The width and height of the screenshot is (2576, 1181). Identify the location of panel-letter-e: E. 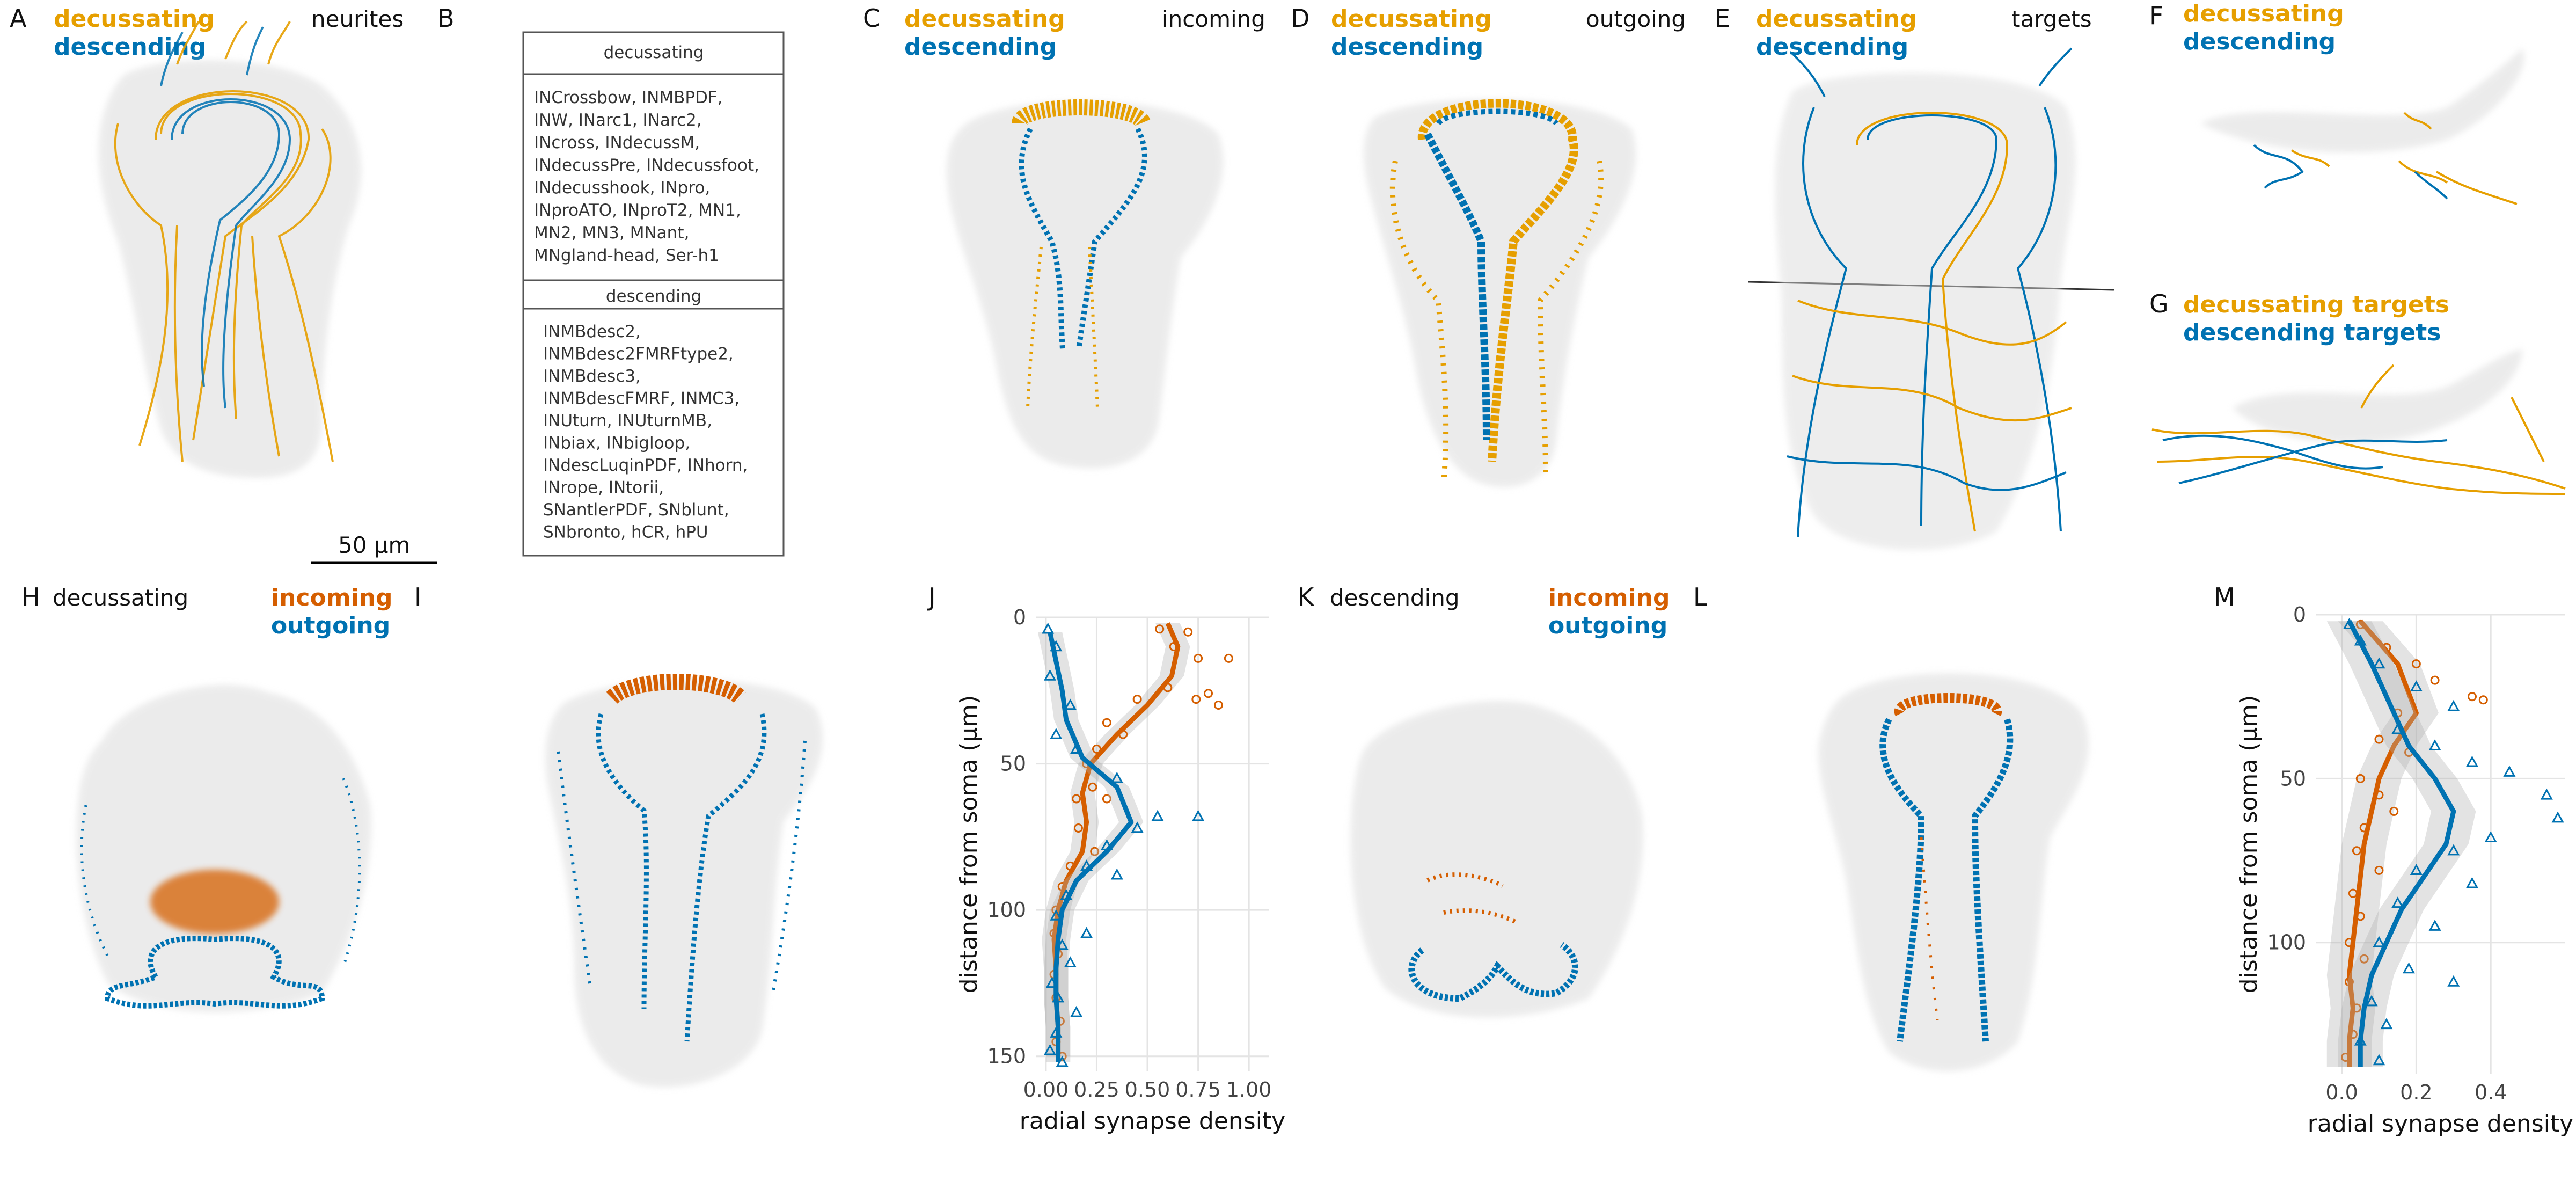
(1722, 19).